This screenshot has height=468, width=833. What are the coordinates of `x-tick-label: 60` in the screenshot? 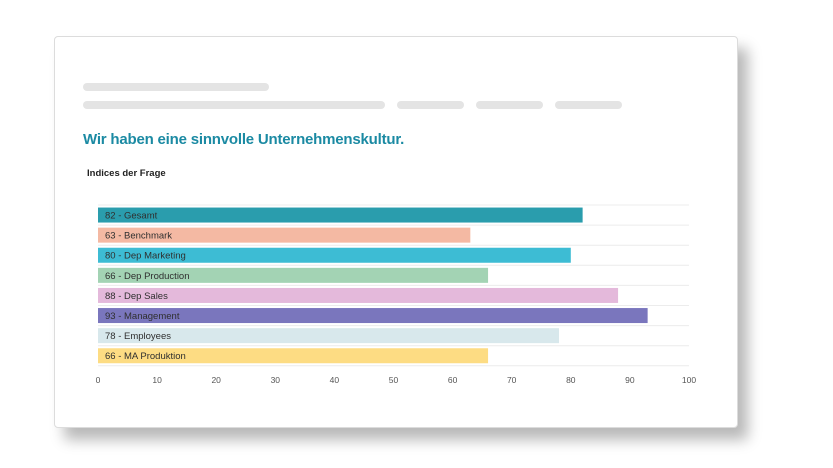 It's located at (453, 380).